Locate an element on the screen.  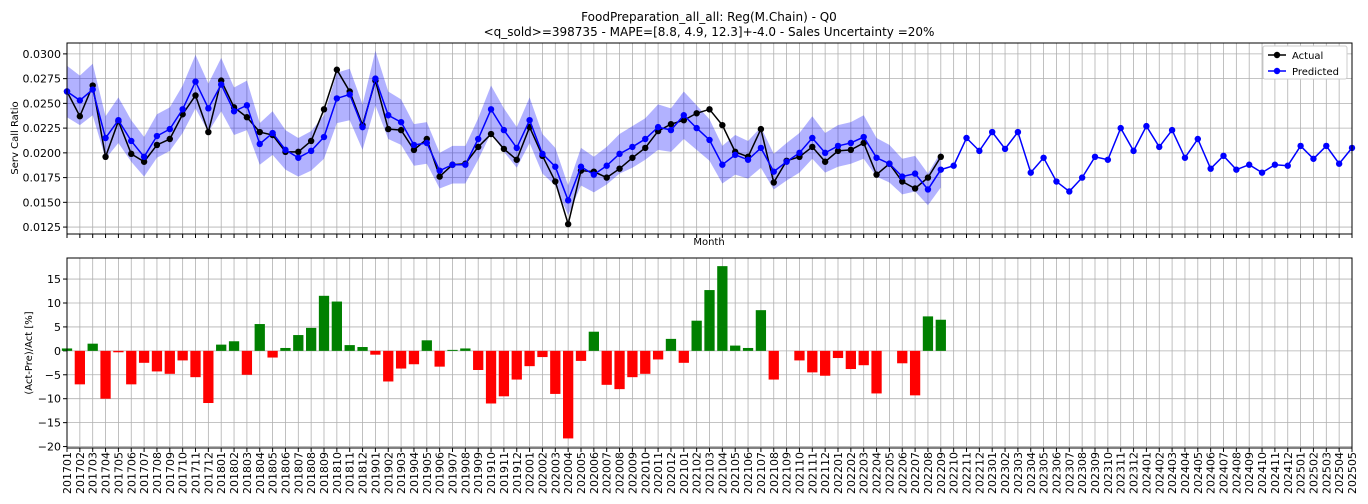
x-tick-label: 202207 is located at coordinates (915, 473).